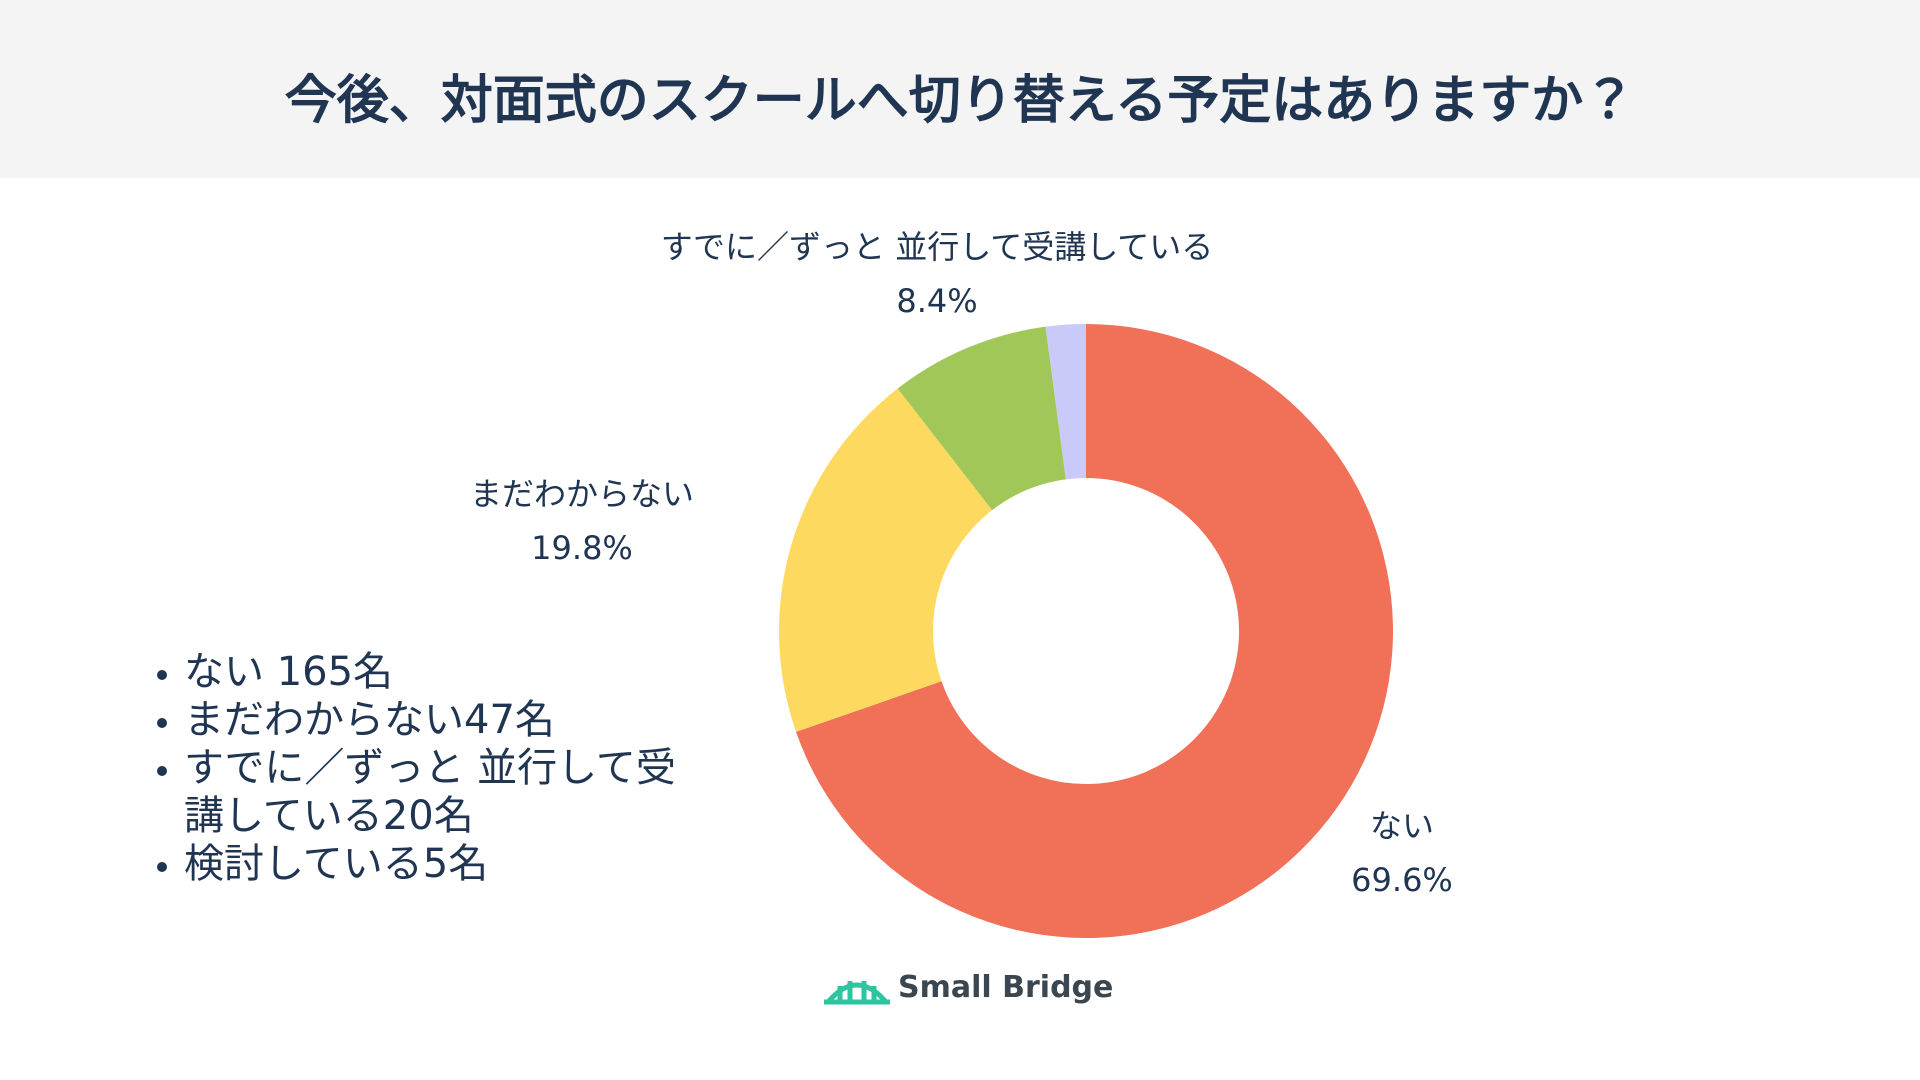 Image resolution: width=1920 pixels, height=1080 pixels. Describe the element at coordinates (434, 720) in the screenshot. I see `note-item: まだわからない47名` at that location.